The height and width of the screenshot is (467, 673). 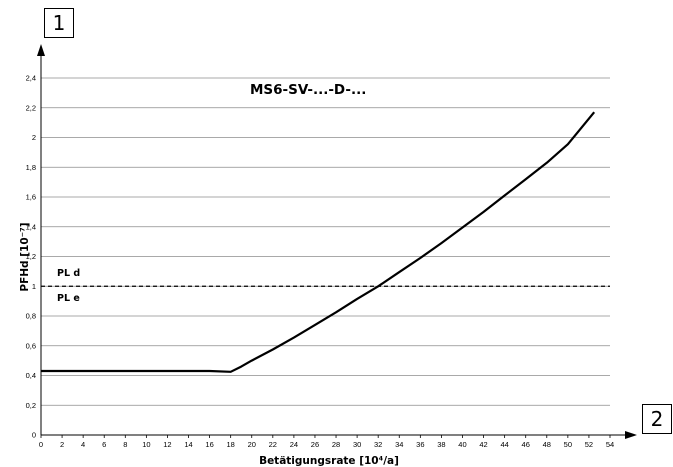 What do you see at coordinates (230, 444) in the screenshot?
I see `x-tick-label: 18` at bounding box center [230, 444].